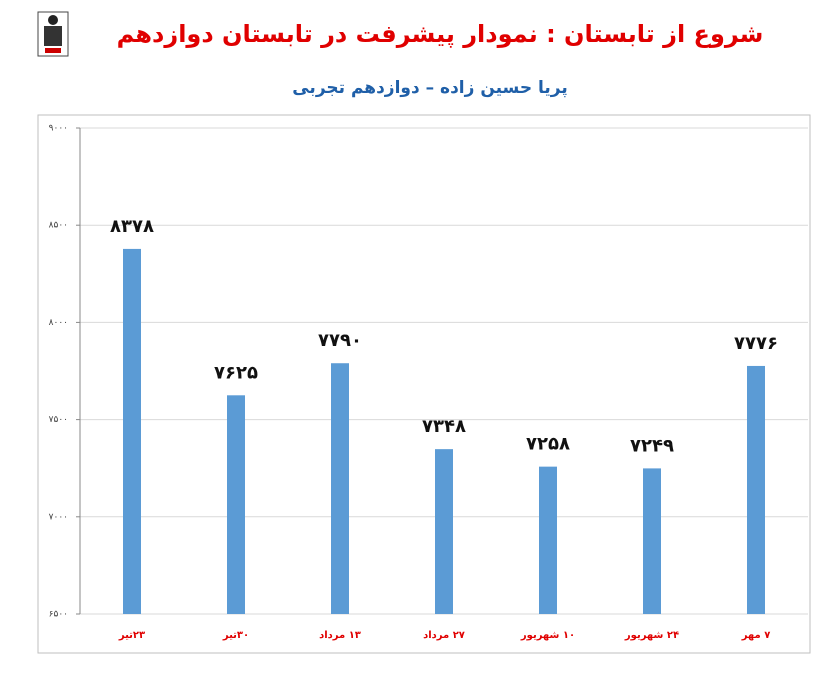 This screenshot has width=830, height=674. Describe the element at coordinates (58, 615) in the screenshot. I see `y-tick-label: ۶۵۰۰` at that location.